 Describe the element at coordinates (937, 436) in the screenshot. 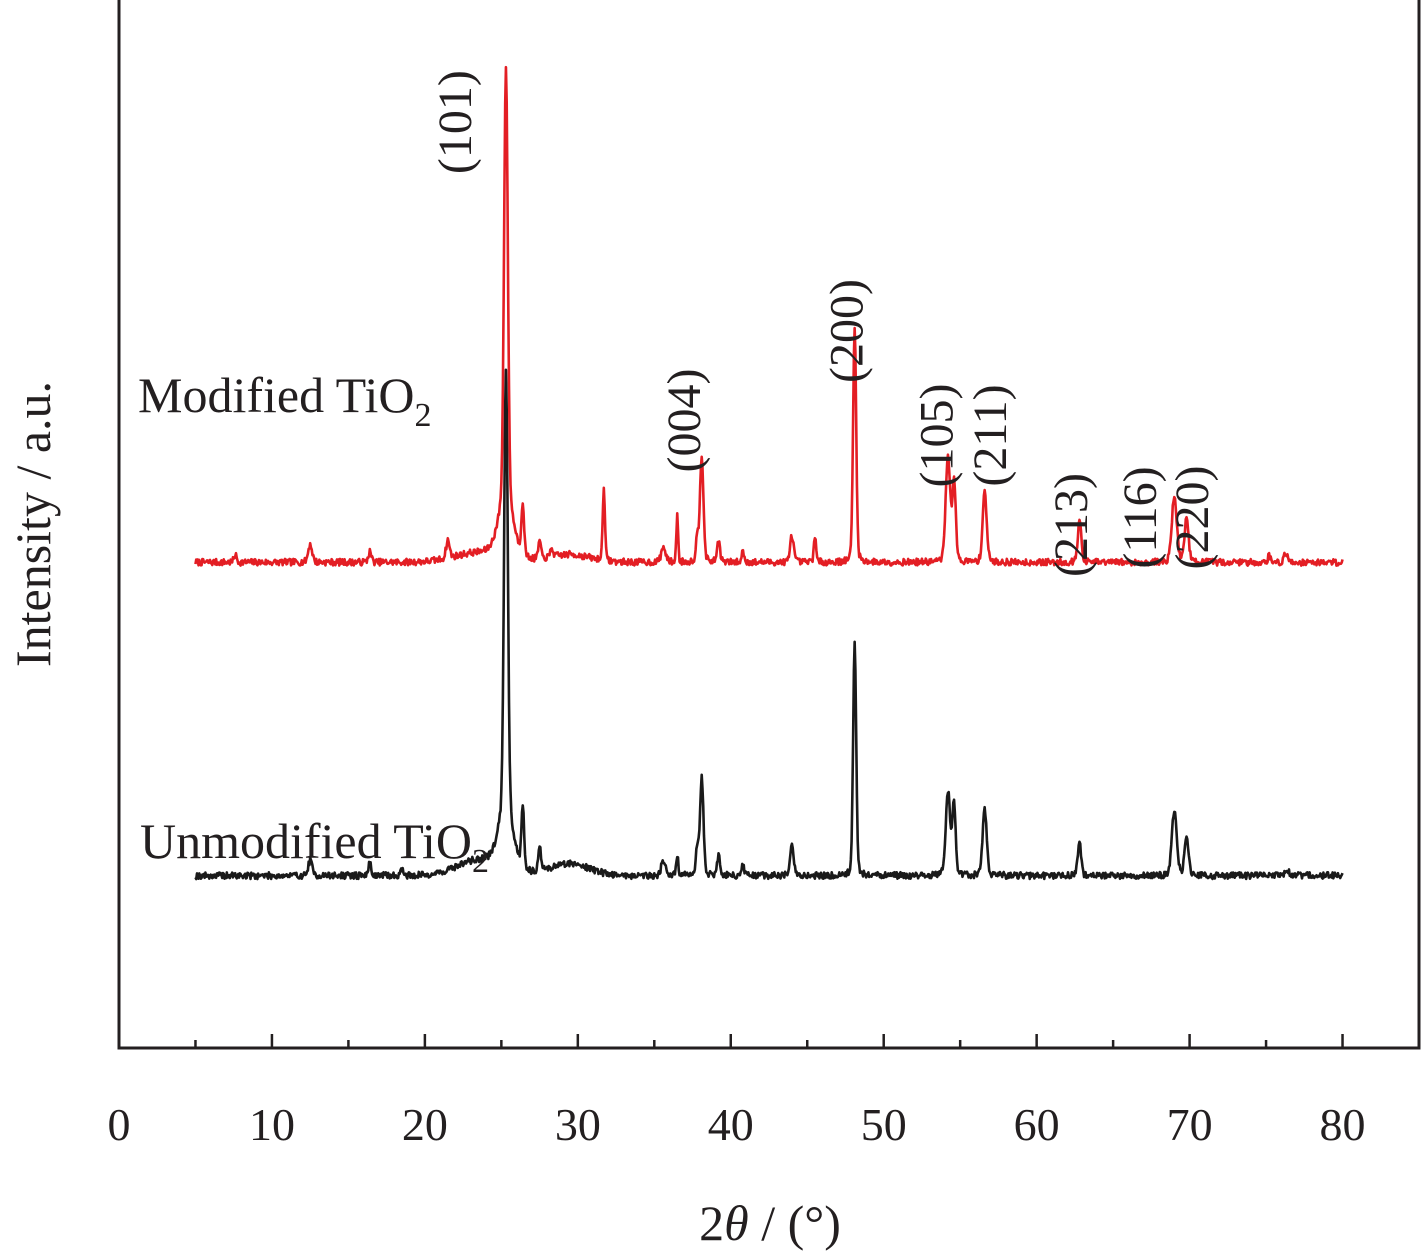

I see `peak-label-105: (105)` at that location.